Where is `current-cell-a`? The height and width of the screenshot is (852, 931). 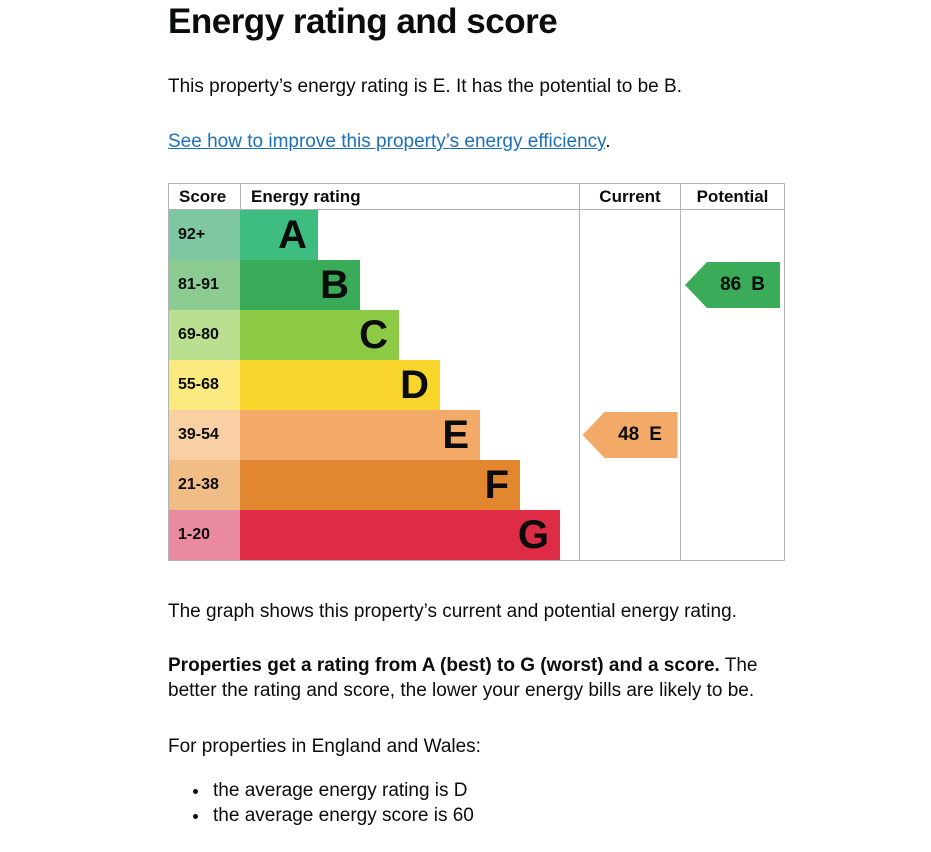
current-cell-a is located at coordinates (629, 235).